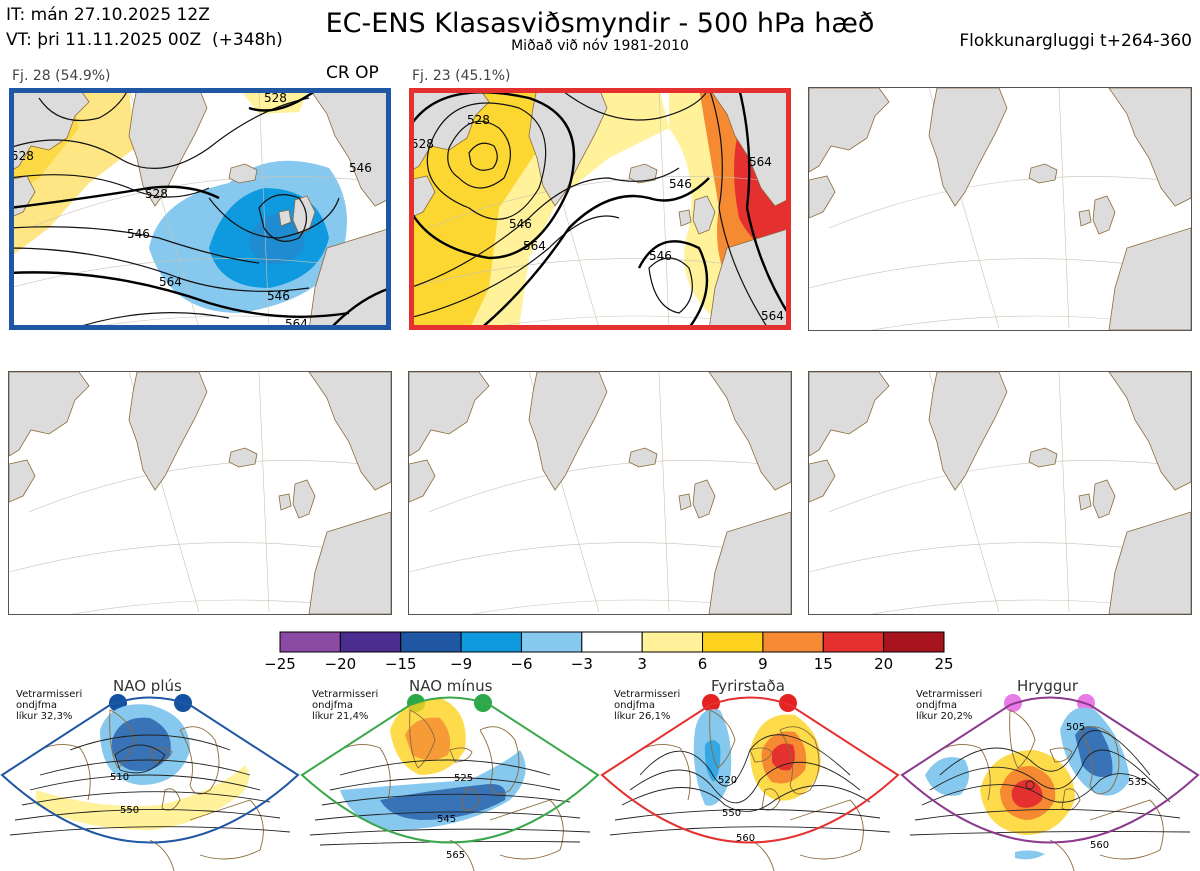 The image size is (1200, 871). I want to click on colorbar-tick-label: −6, so click(521, 664).